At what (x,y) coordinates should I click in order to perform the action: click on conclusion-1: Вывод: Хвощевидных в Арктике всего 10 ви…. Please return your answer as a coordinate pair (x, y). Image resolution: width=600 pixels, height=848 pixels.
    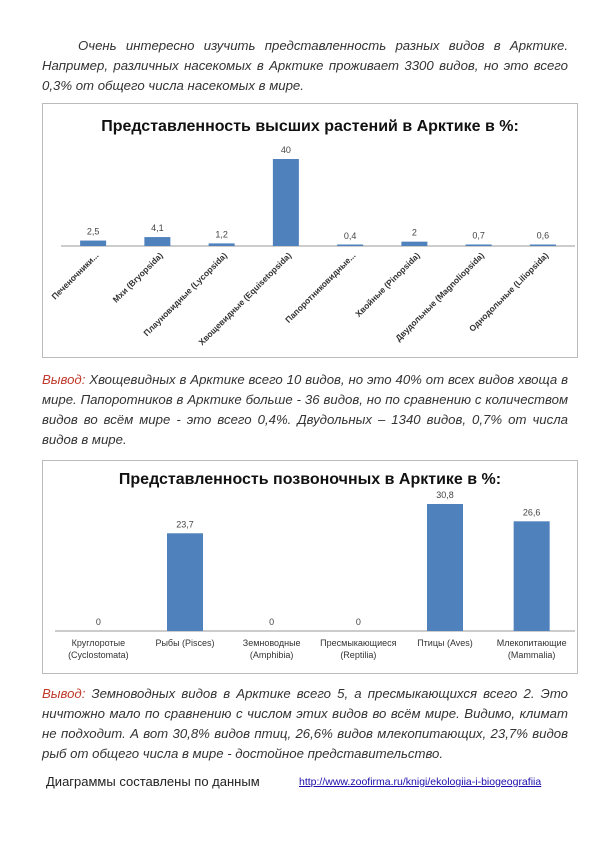
    Looking at the image, I should click on (305, 410).